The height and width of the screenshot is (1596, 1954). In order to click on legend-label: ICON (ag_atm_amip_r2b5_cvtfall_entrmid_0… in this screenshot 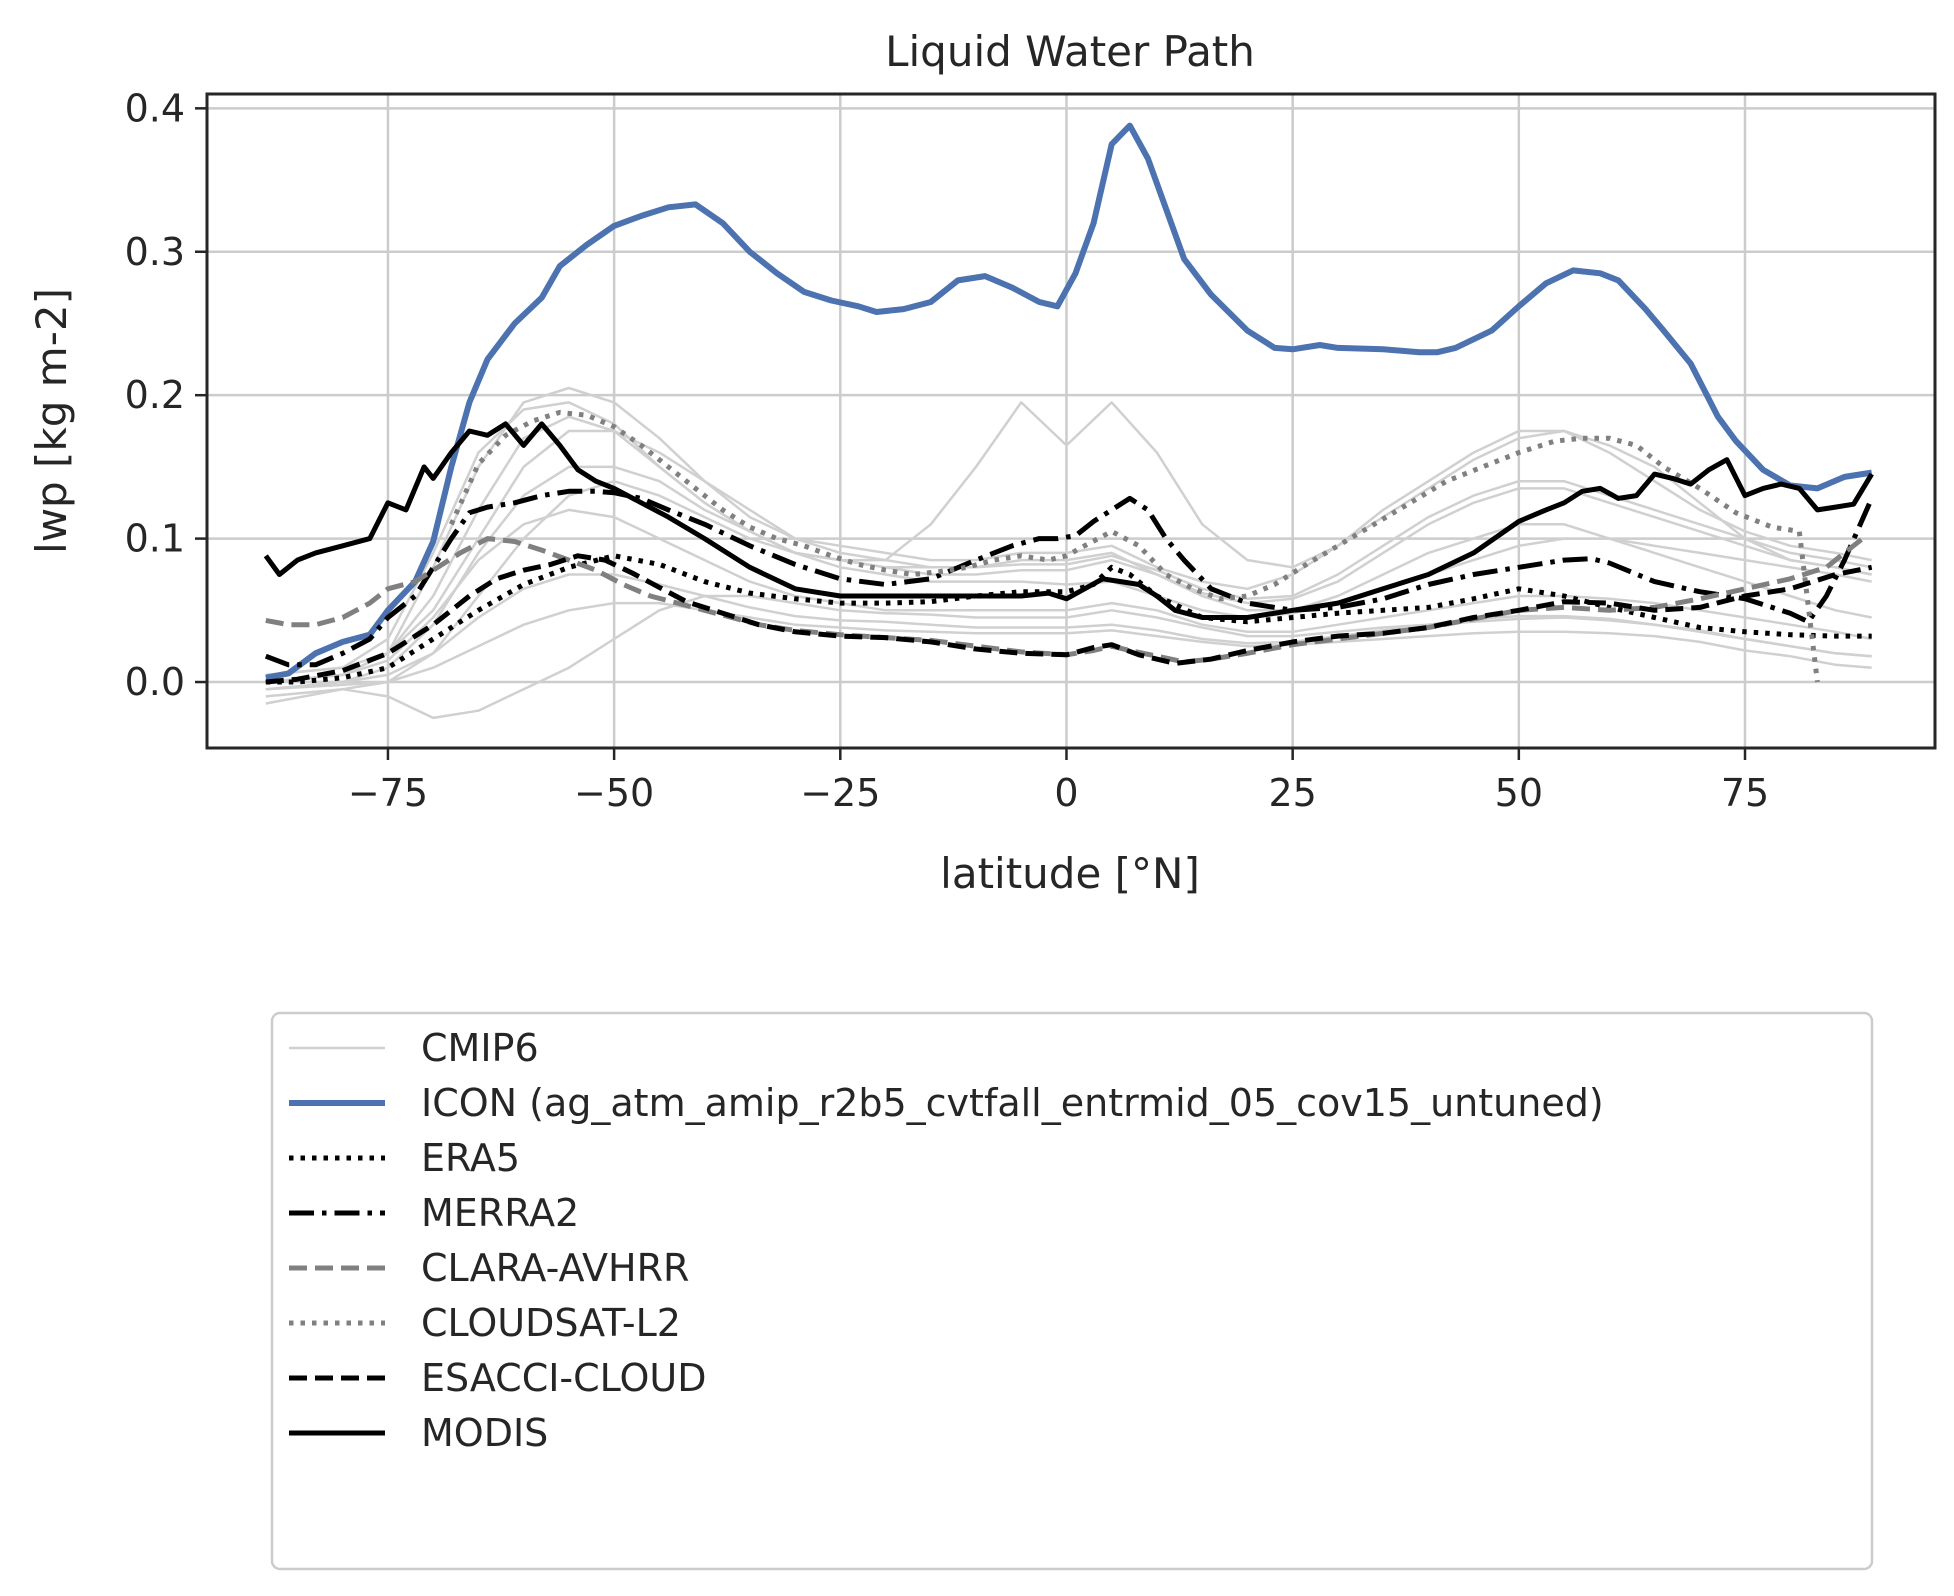, I will do `click(1012, 1103)`.